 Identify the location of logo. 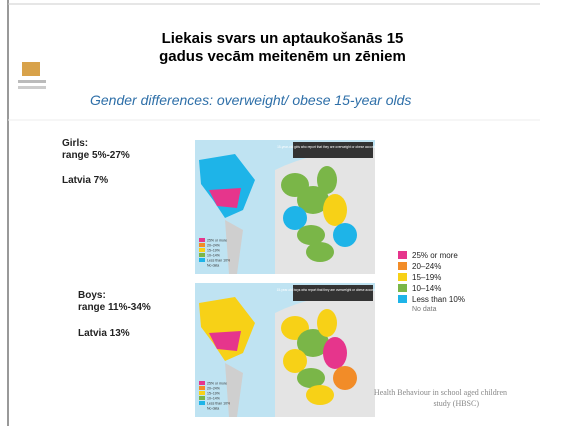
(32, 75).